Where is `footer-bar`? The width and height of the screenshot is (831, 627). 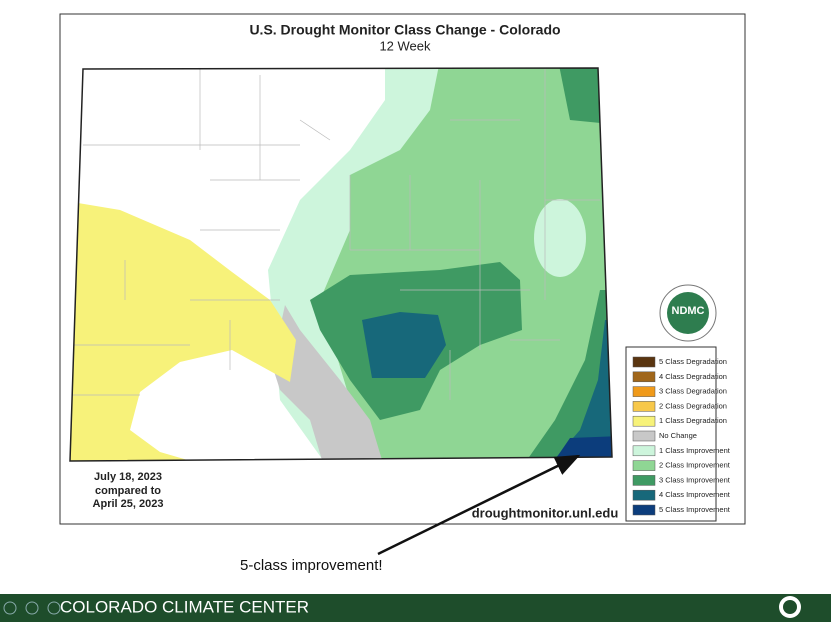
footer-bar is located at coordinates (415, 608).